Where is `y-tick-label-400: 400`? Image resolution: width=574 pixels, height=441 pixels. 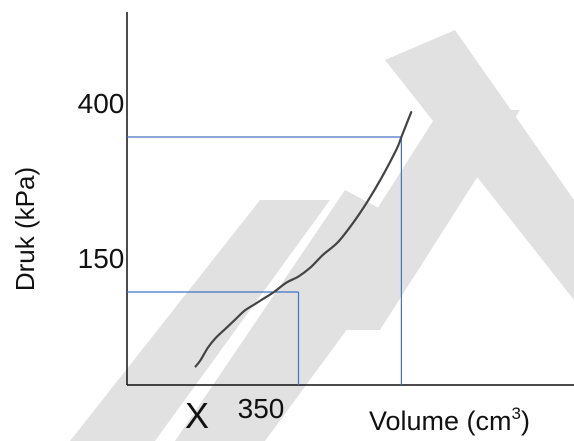 y-tick-label-400: 400 is located at coordinates (101, 103).